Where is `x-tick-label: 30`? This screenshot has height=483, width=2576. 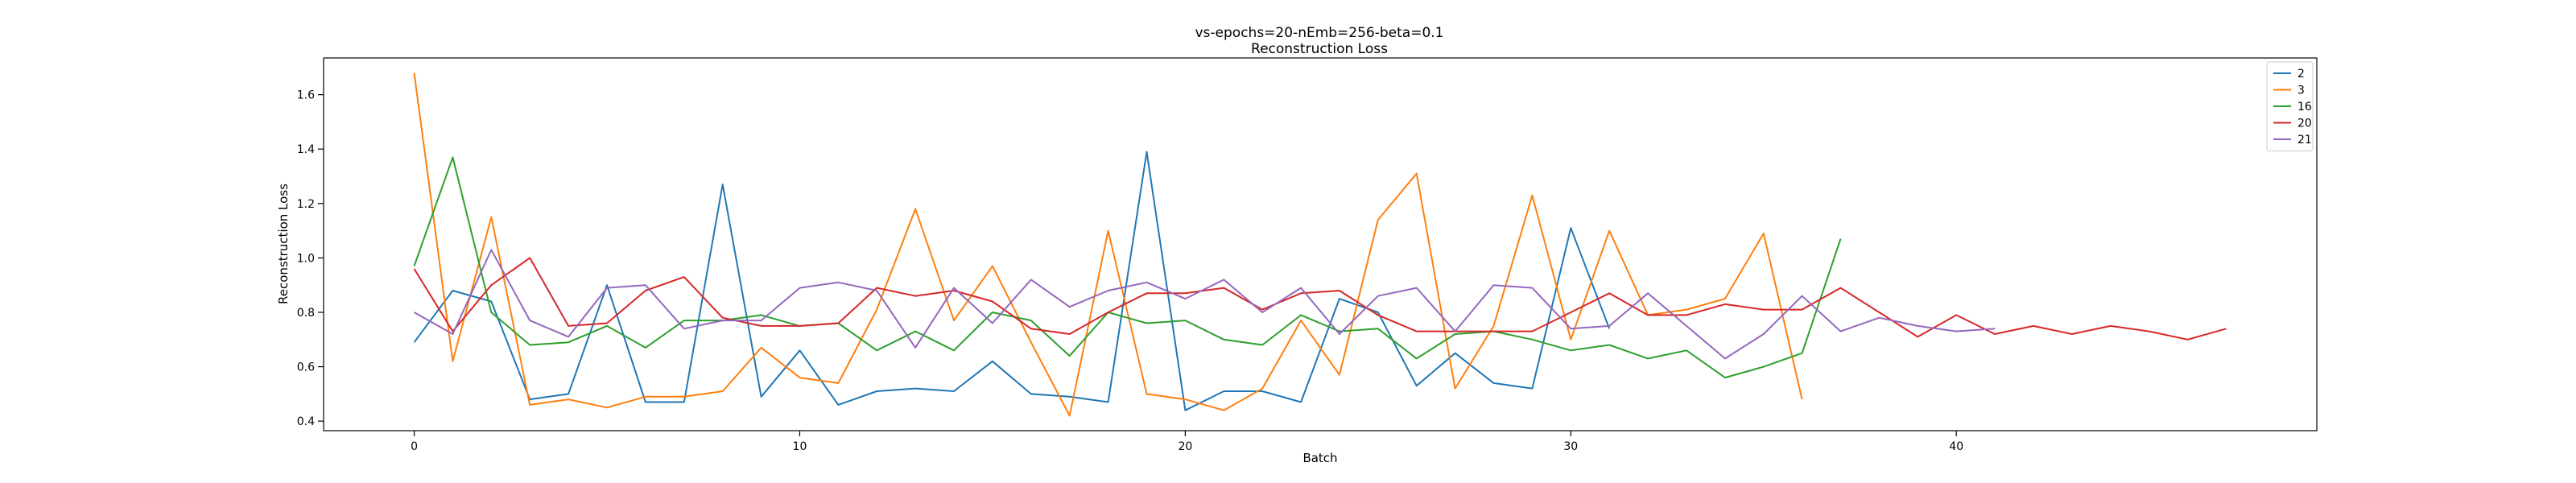
x-tick-label: 30 is located at coordinates (1570, 446).